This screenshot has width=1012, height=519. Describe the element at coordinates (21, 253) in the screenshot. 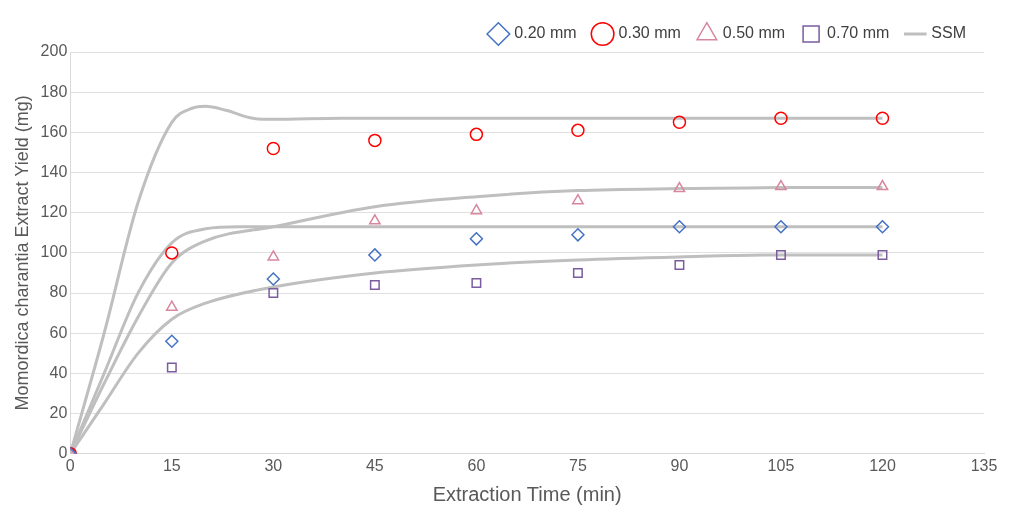

I see `y-axis-title: Momordica charantia Extract Yield (mg)` at that location.